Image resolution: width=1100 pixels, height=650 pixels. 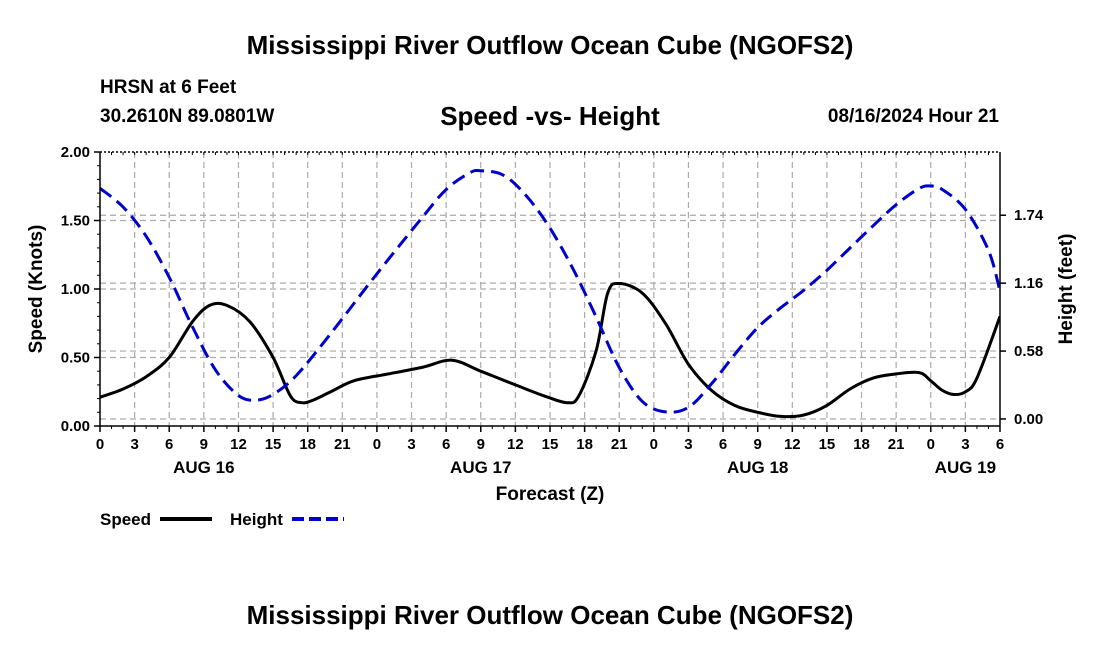 What do you see at coordinates (75, 221) in the screenshot?
I see `left-tick-label: 1.50` at bounding box center [75, 221].